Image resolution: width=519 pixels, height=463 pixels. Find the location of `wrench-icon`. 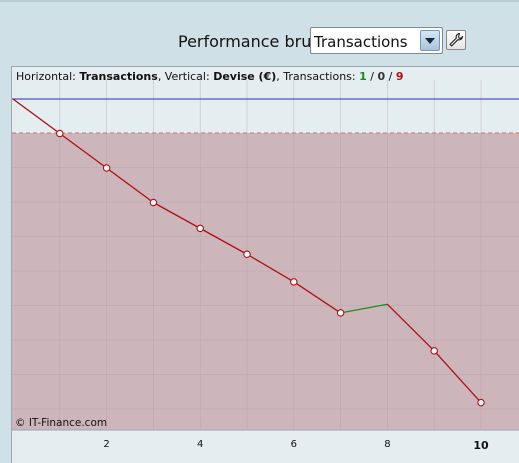

wrench-icon is located at coordinates (456, 39).